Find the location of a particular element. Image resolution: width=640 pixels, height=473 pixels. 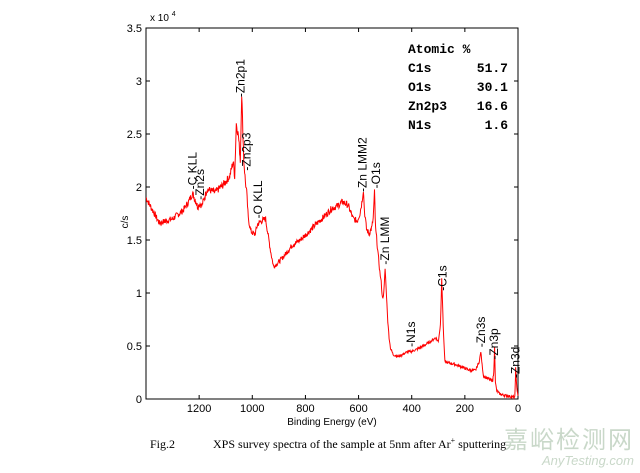

peak-label: -Zn3d is located at coordinates (515, 362).